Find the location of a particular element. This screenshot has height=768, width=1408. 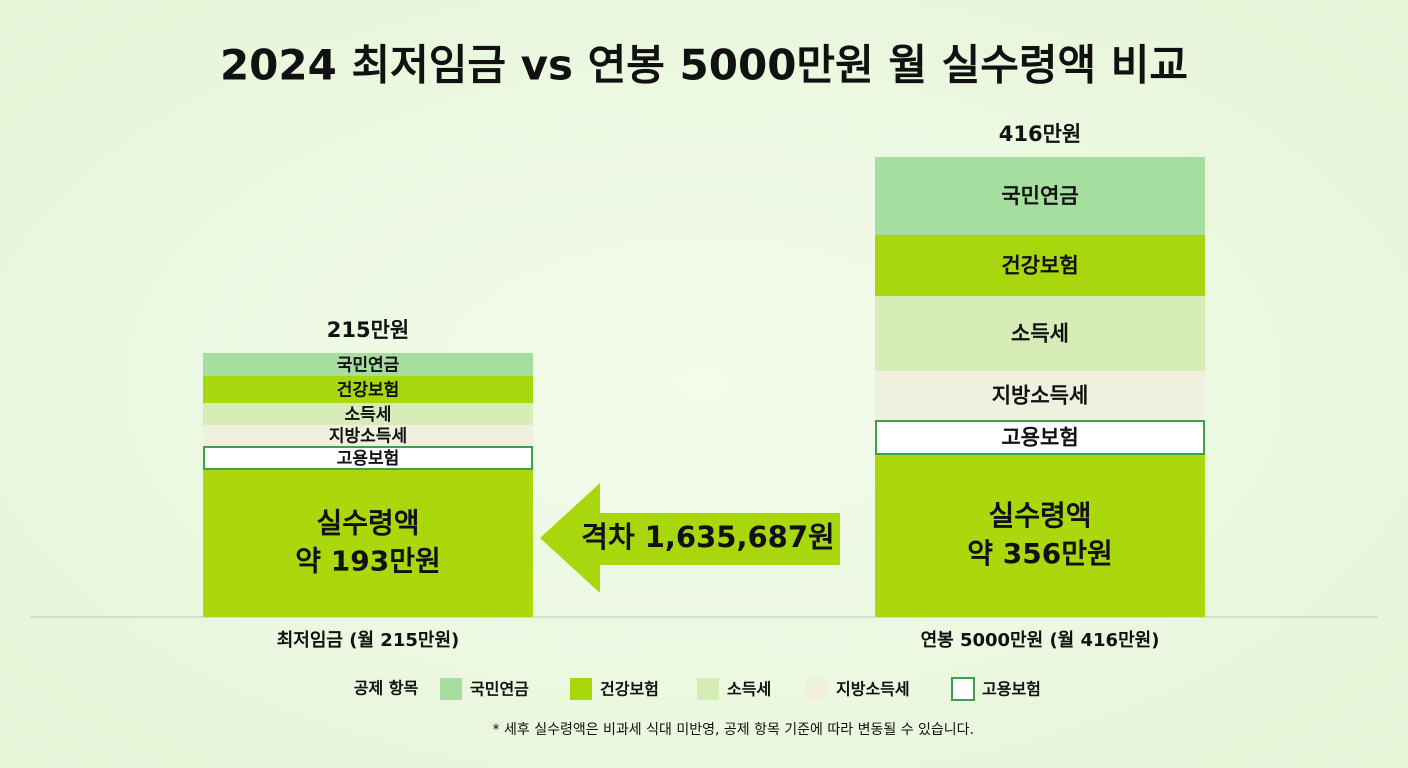

bar-caption: 연봉 5000만원 (월 416만원) is located at coordinates (1040, 640).